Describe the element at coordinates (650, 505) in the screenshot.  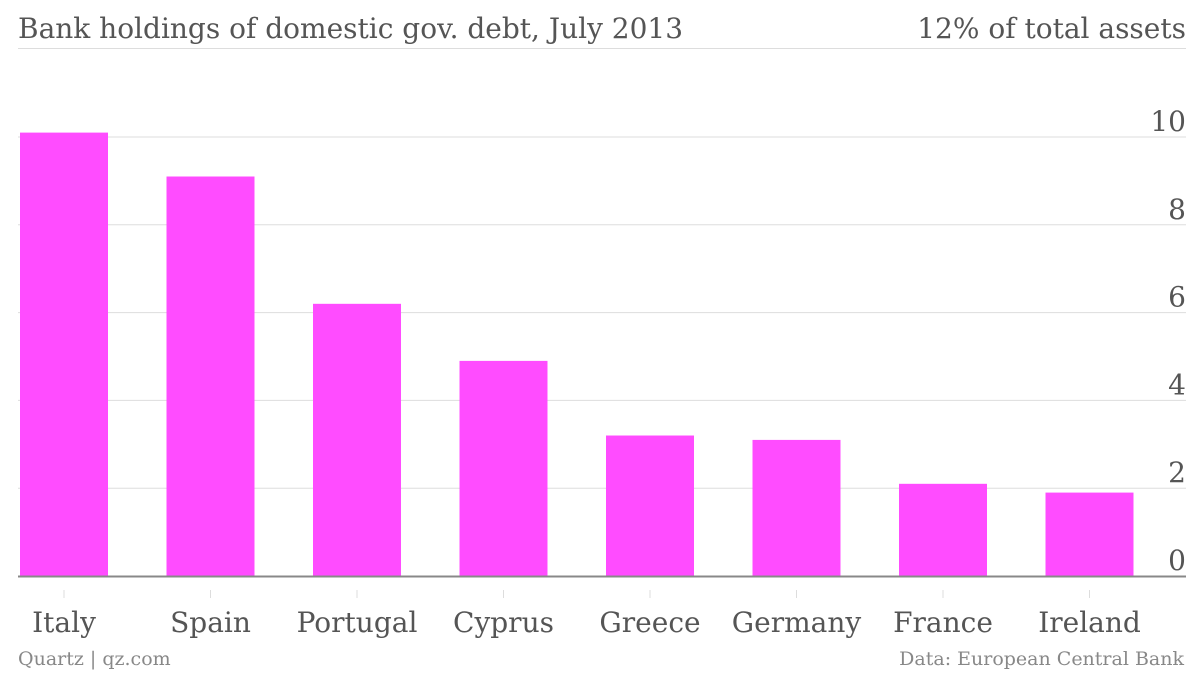
I see `bar-greece` at that location.